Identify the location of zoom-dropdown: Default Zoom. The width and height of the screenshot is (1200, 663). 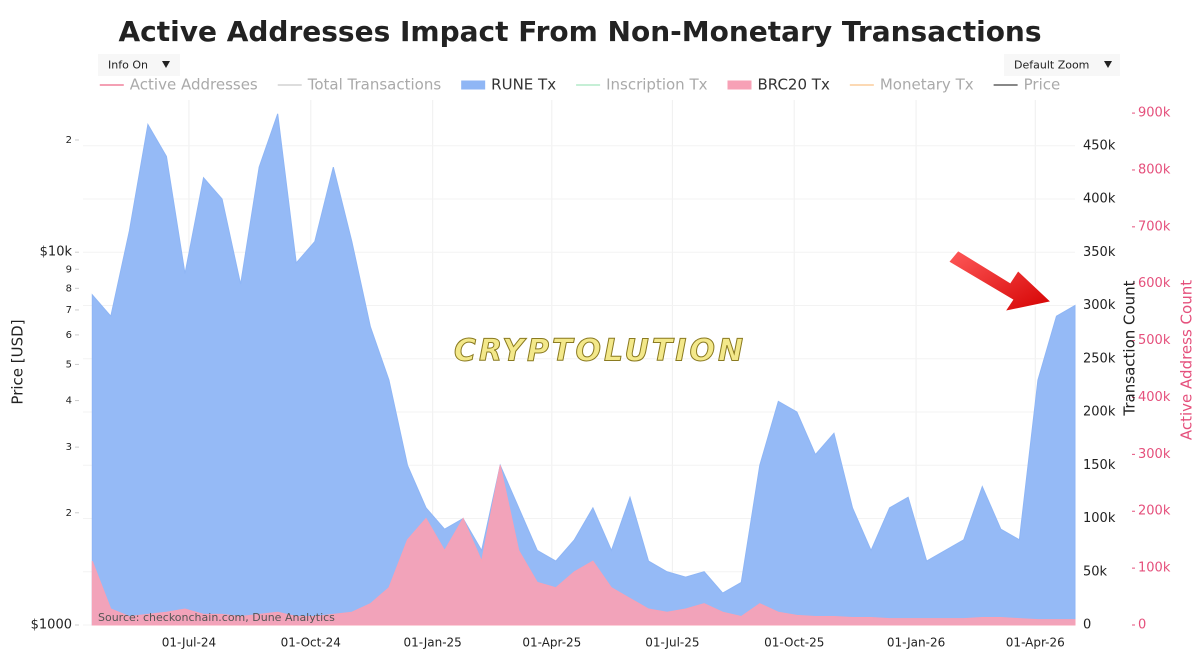
(1062, 65).